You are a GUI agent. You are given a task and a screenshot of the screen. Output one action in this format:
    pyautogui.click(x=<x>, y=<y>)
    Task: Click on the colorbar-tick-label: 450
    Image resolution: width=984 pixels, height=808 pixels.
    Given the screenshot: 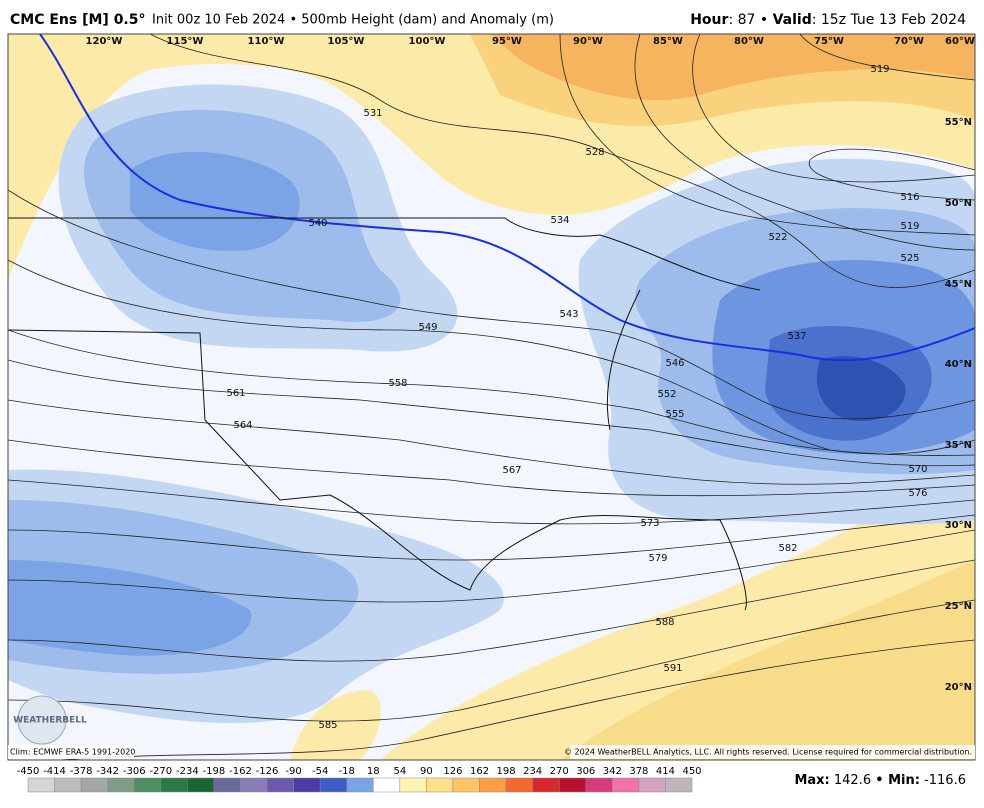 What is the action you would take?
    pyautogui.click(x=691, y=771)
    